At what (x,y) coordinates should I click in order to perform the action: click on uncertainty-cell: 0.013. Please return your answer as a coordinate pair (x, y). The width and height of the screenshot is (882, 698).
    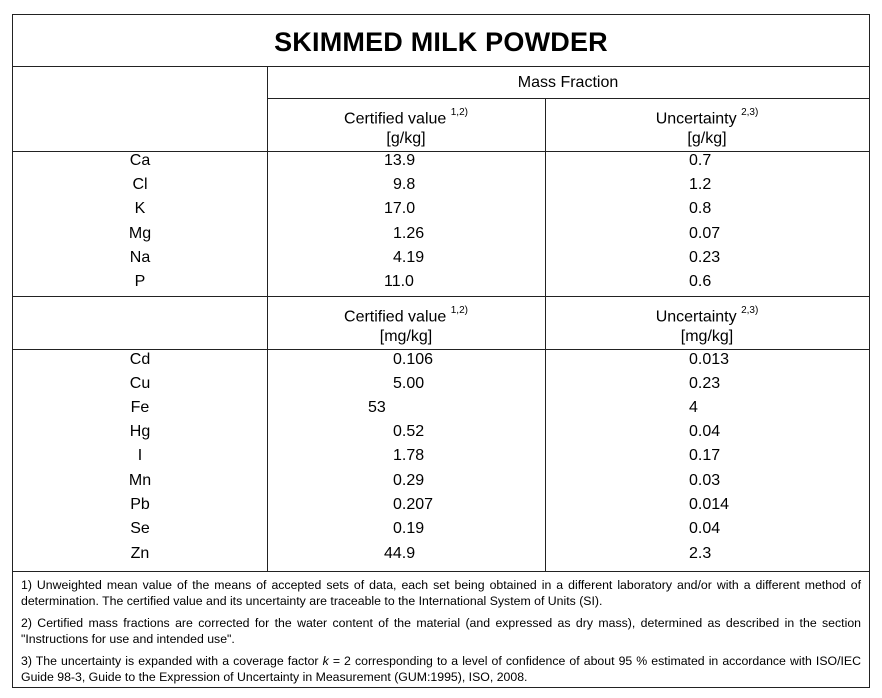
    Looking at the image, I should click on (709, 359).